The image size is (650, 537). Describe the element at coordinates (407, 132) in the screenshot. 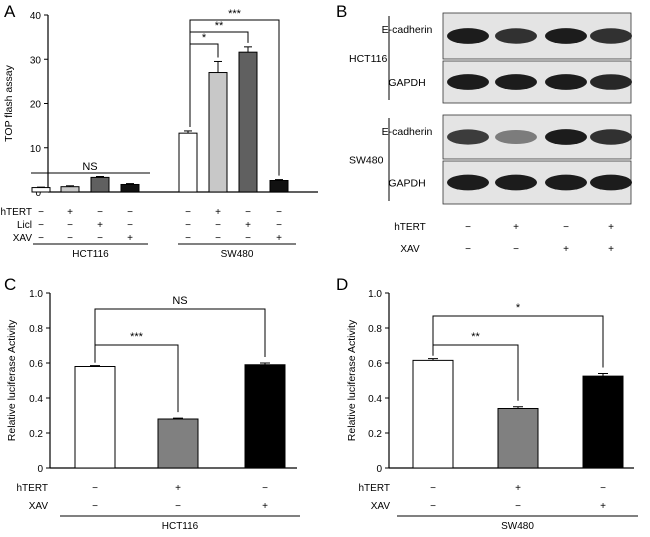

I see `blot-protein-label: E-cadherin` at that location.